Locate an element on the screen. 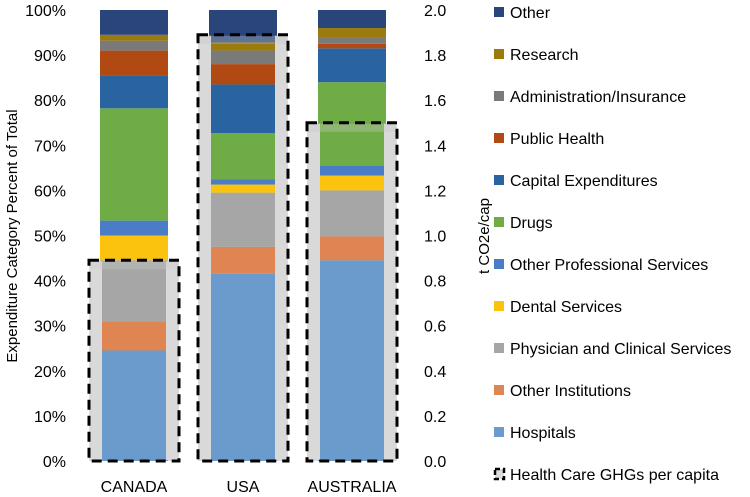 The image size is (750, 497). y-tick-label: 80% is located at coordinates (50, 101).